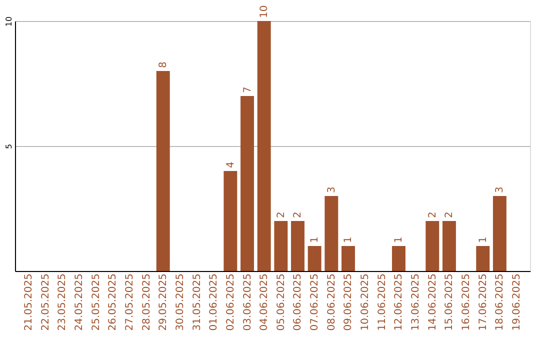 This screenshot has height=340, width=540. I want to click on x-tick-label: 09.06.2025, so click(348, 302).